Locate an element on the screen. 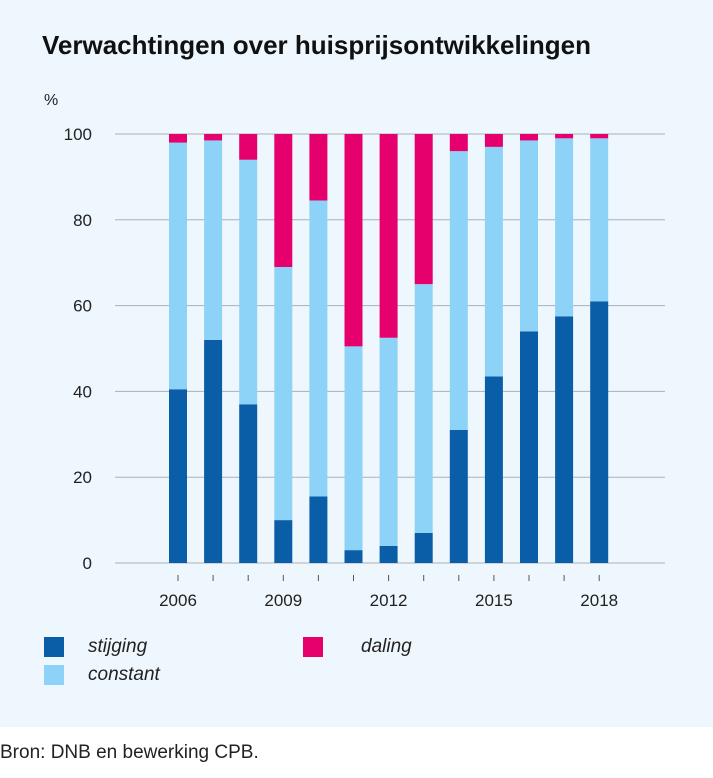 Image resolution: width=713 pixels, height=778 pixels. legend-label-stijging: stijging is located at coordinates (118, 646).